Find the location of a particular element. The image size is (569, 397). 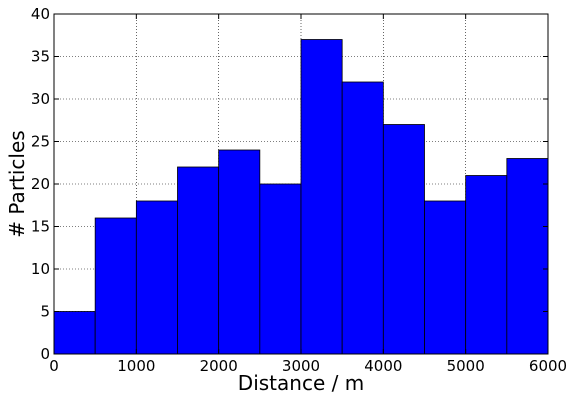

x-tick-label: 3000 is located at coordinates (301, 366).